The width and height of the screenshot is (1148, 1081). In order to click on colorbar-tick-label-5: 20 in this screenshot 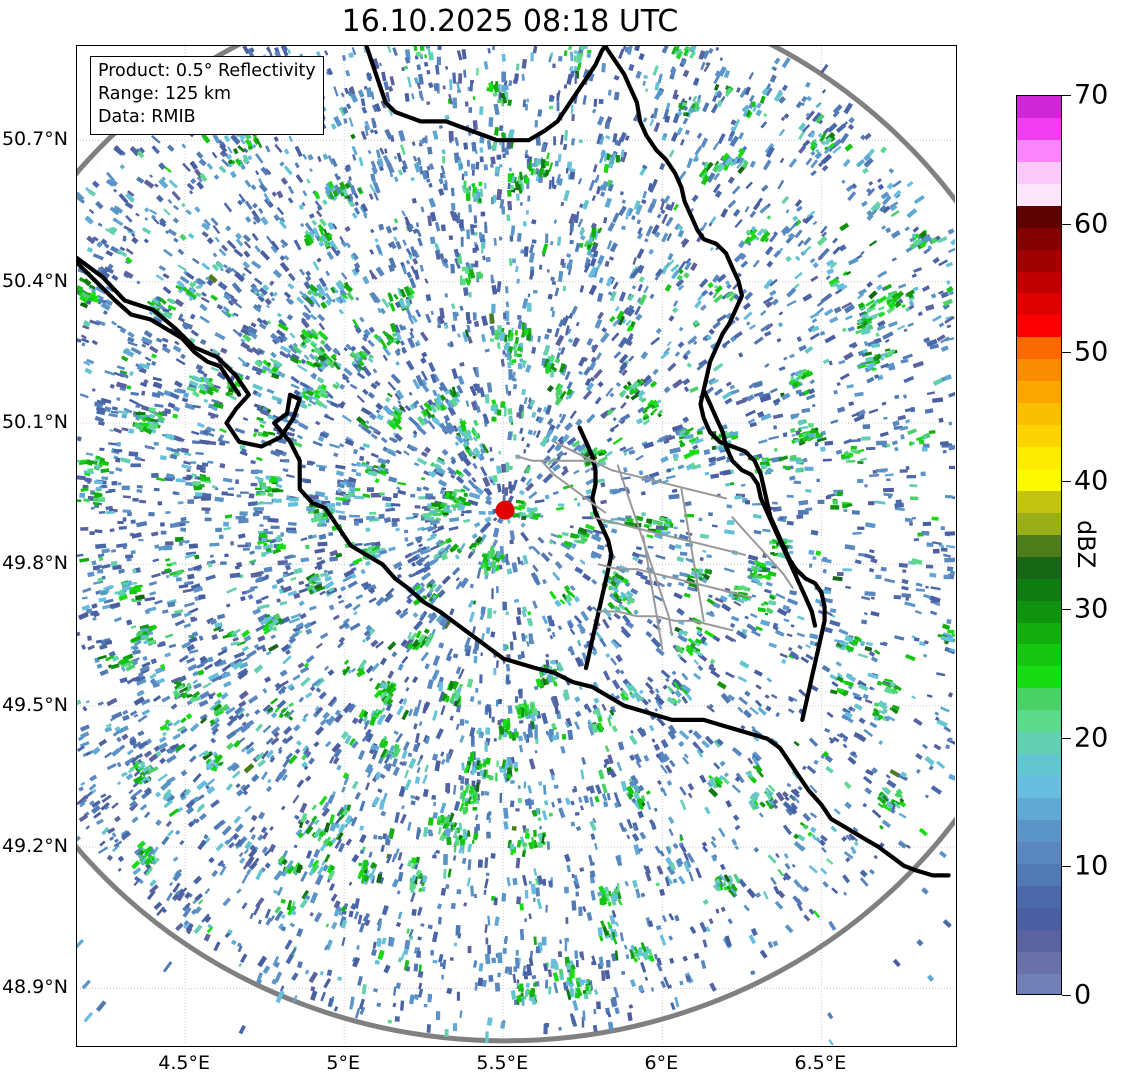, I will do `click(1091, 738)`.